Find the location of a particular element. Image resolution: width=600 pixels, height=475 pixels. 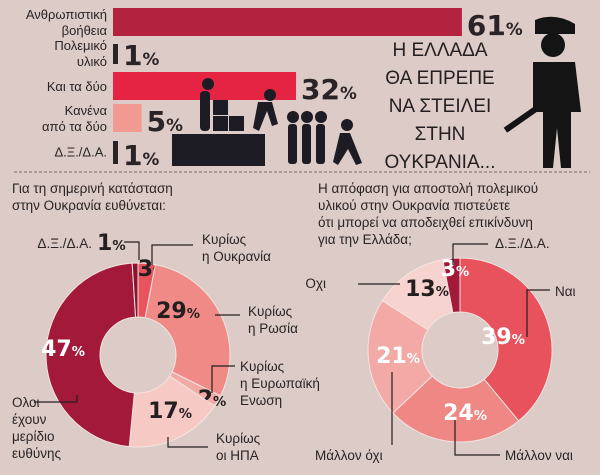

slice-label: Δ.Ξ./Δ.Α. is located at coordinates (522, 243).